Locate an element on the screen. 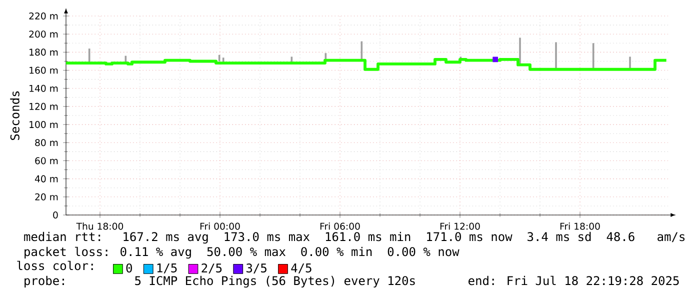 This screenshot has width=697, height=297. y-tick-label: 40 m is located at coordinates (46, 178).